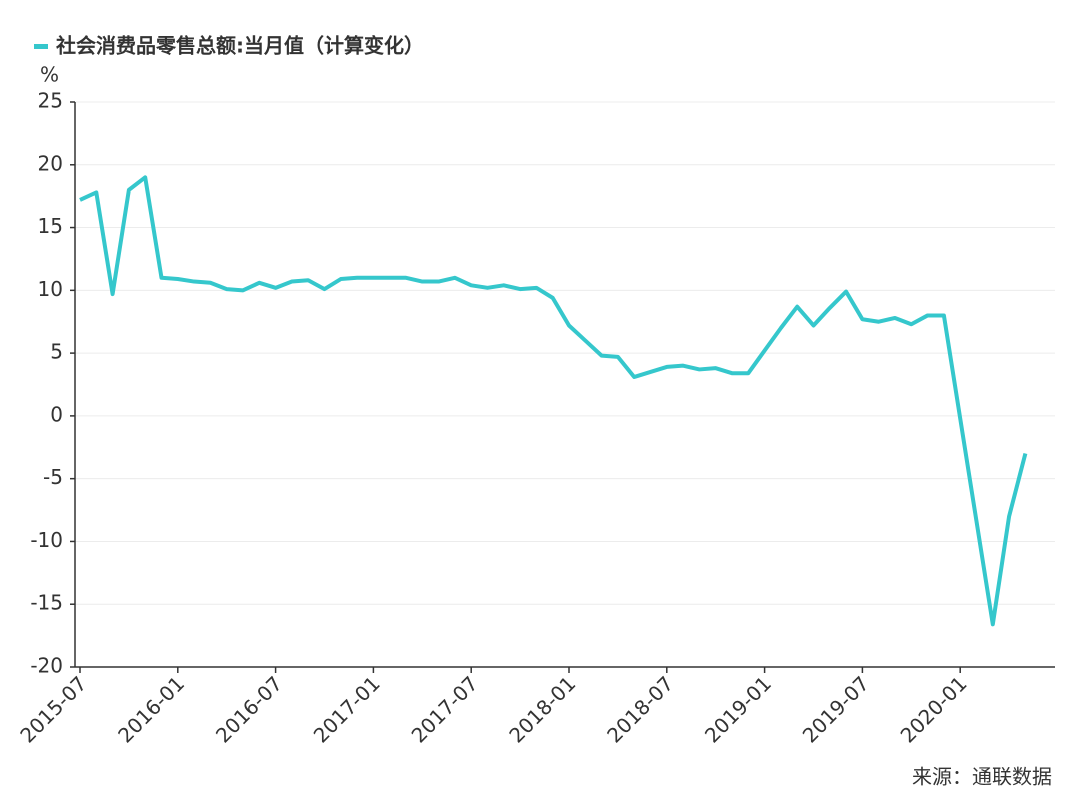 This screenshot has width=1080, height=810. What do you see at coordinates (249, 709) in the screenshot?
I see `x-tick-label: 2016-07` at bounding box center [249, 709].